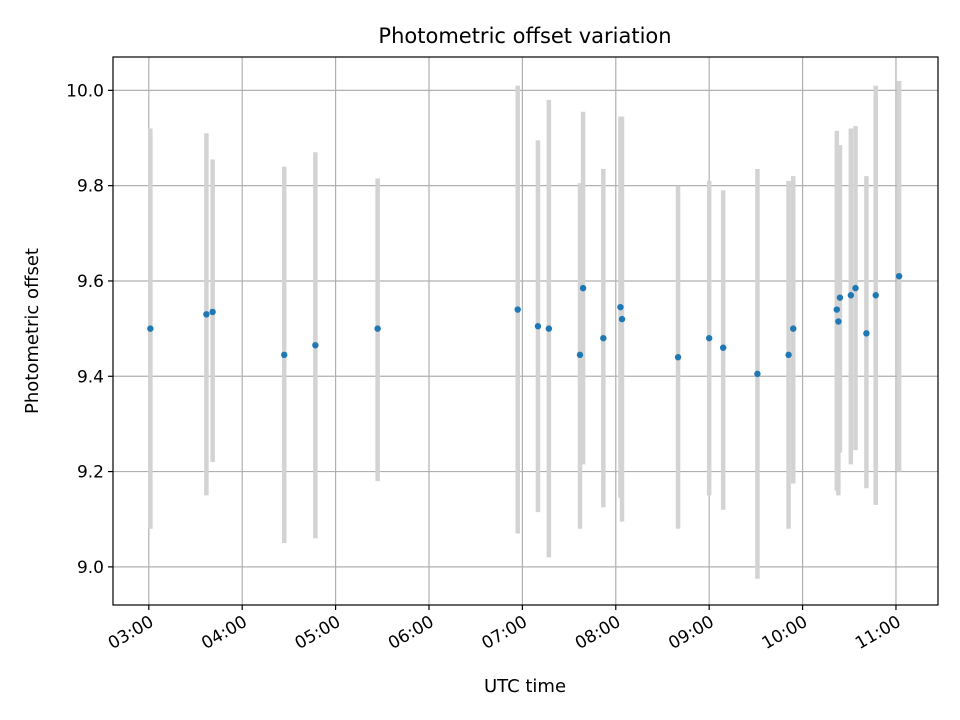 The width and height of the screenshot is (960, 720). What do you see at coordinates (691, 633) in the screenshot?
I see `x-tick-label: 09:00` at bounding box center [691, 633].